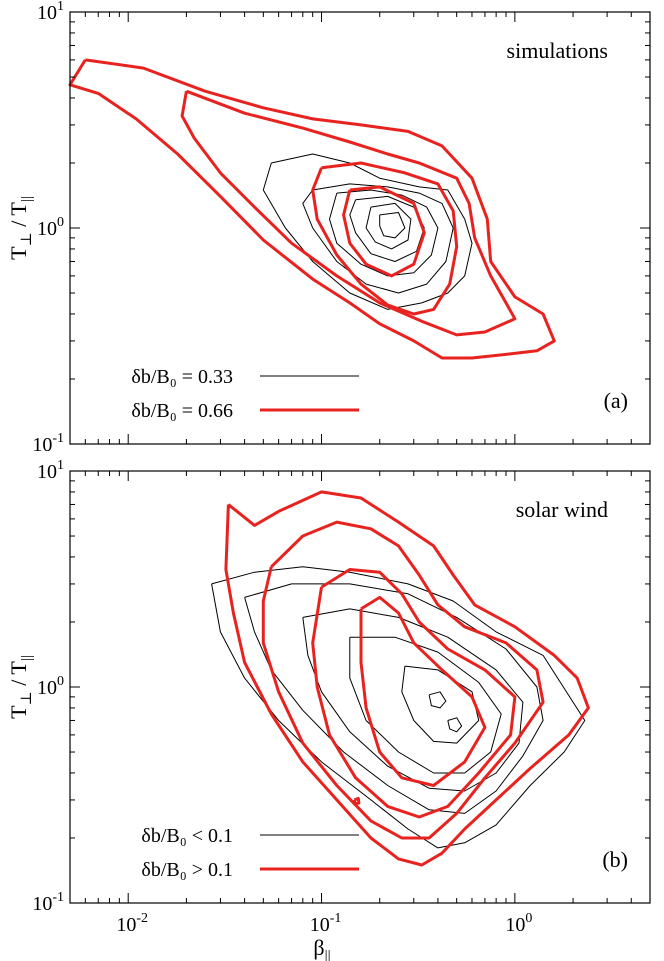  What do you see at coordinates (518, 923) in the screenshot?
I see `x-tick-label: 10⁰` at bounding box center [518, 923].